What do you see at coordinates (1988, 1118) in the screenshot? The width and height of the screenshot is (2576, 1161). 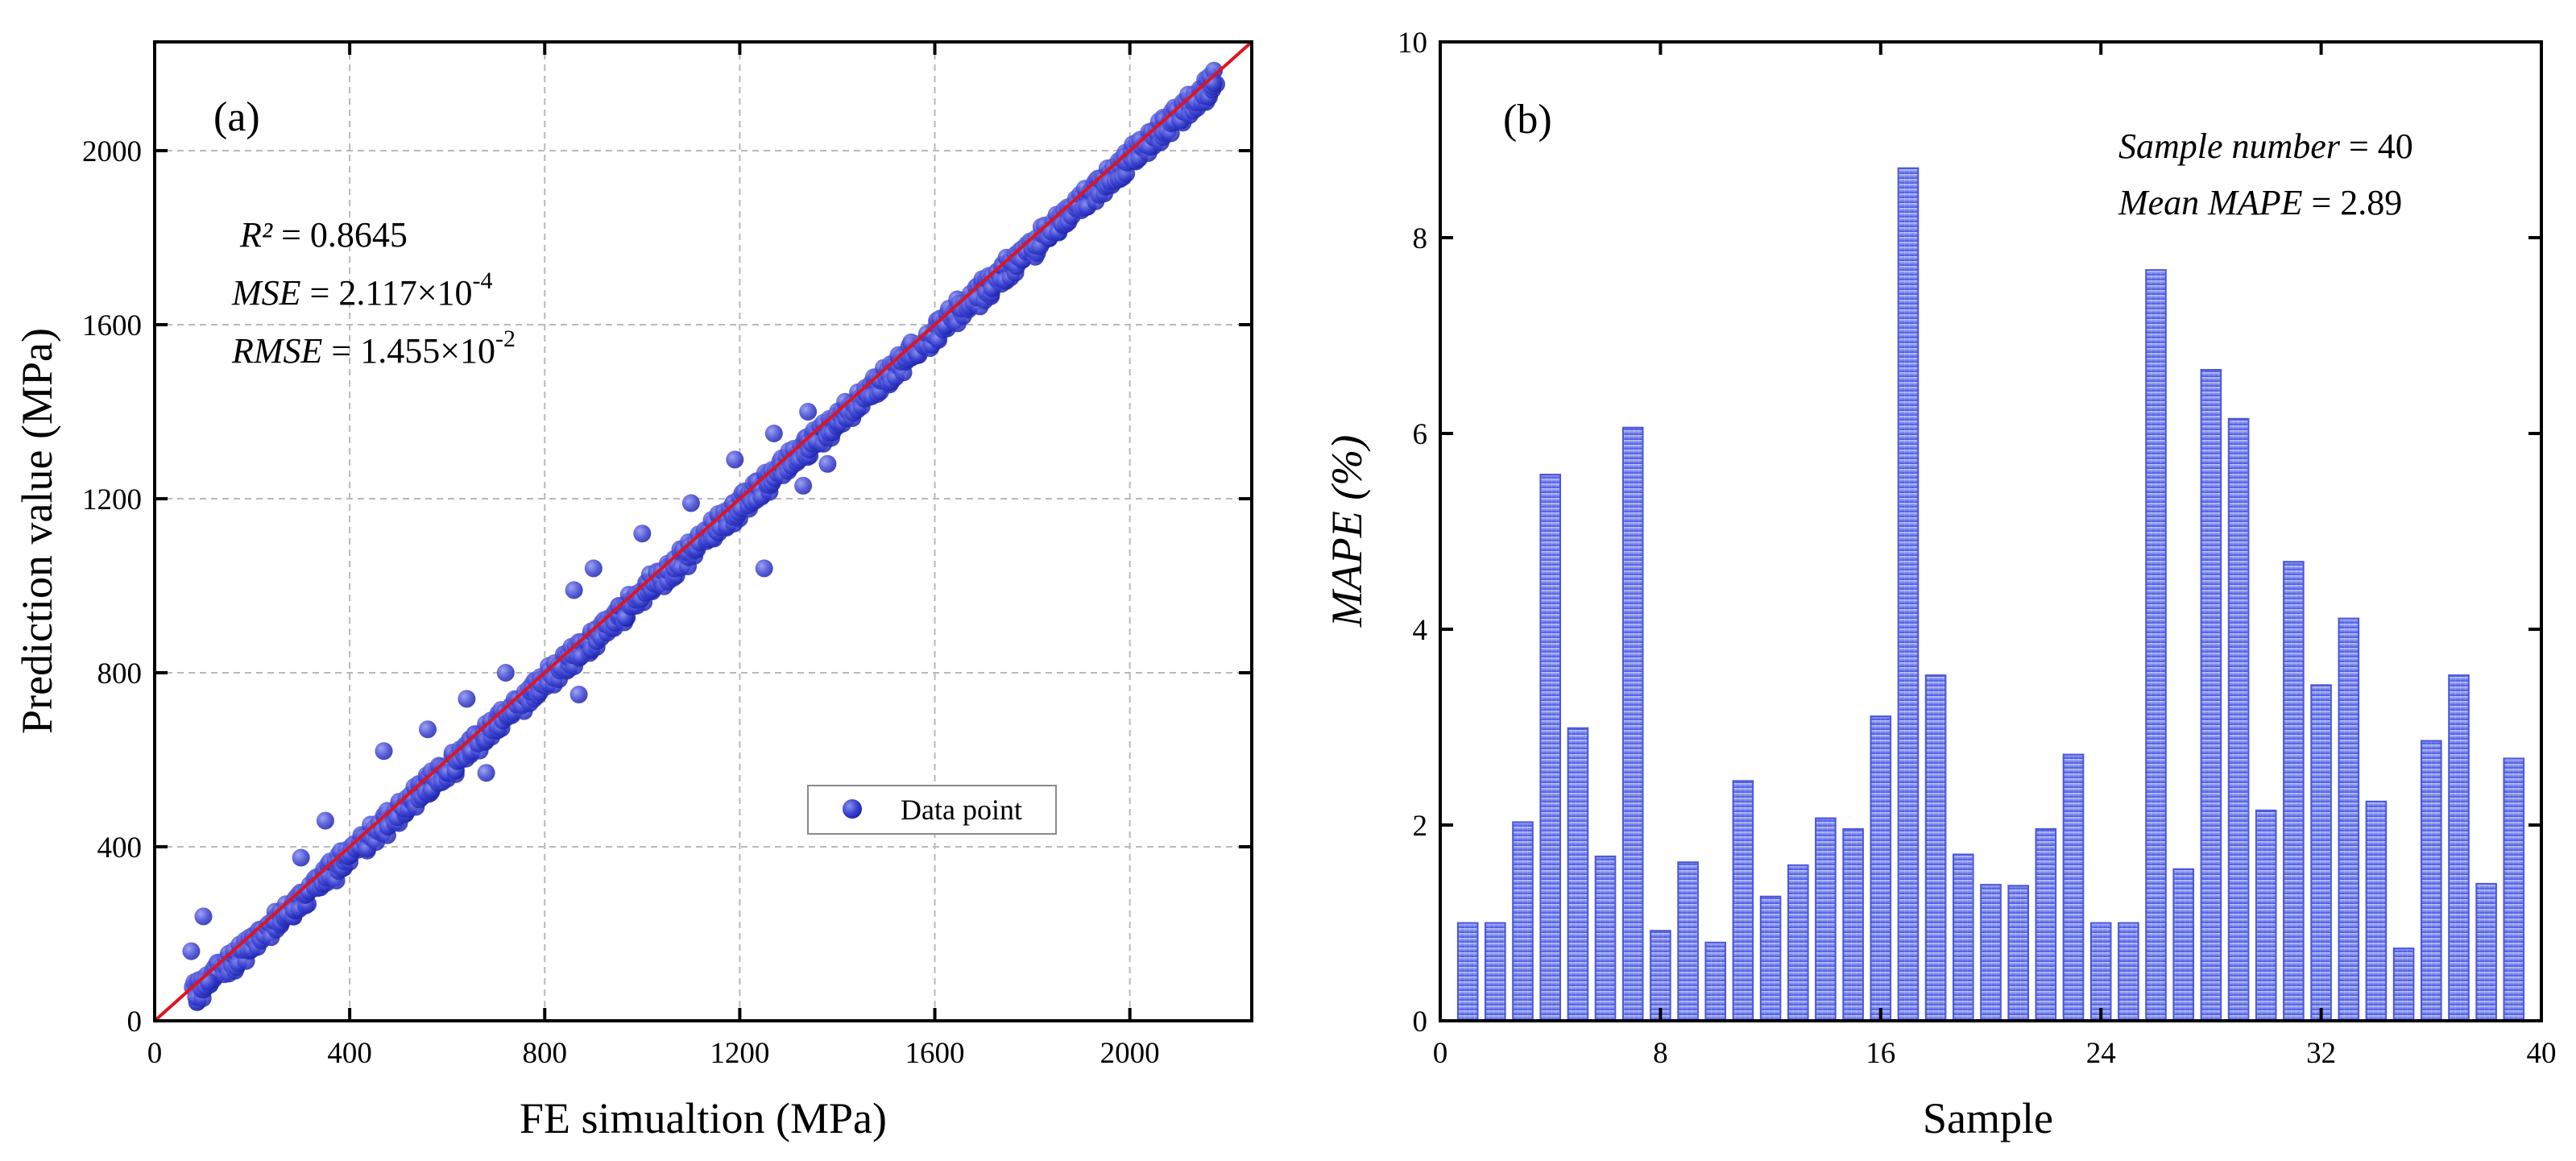 I see `b-x-axis-label: Sample` at bounding box center [1988, 1118].